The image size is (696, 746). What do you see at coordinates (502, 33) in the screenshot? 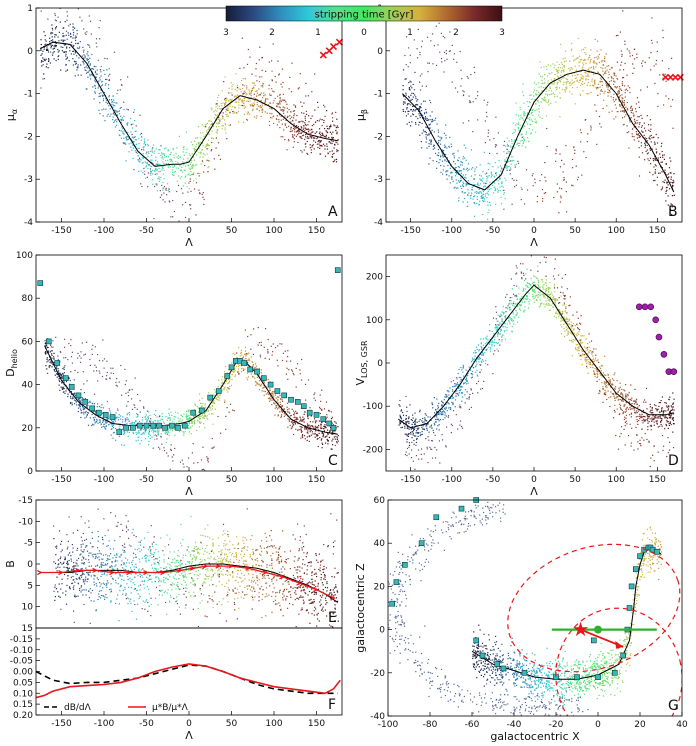
I see `colorbar-tick-label: 3` at bounding box center [502, 33].